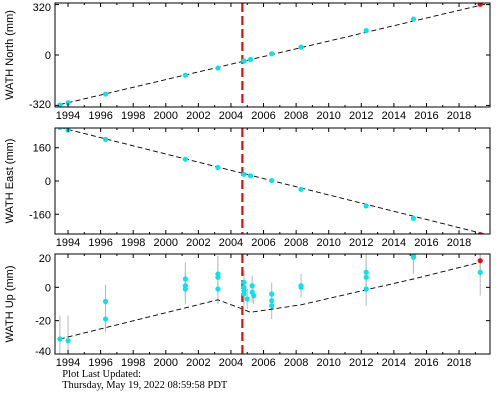 The image size is (500, 400). I want to click on footer-timestamp: Thursday, May 19, 2022 08:59:58 PDT, so click(145, 385).